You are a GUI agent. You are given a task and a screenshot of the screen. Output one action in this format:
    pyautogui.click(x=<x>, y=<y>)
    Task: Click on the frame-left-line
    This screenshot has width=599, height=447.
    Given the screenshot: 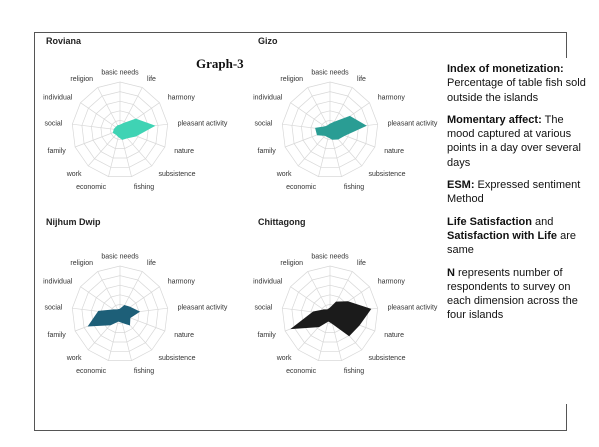 What is the action you would take?
    pyautogui.click(x=34, y=231)
    